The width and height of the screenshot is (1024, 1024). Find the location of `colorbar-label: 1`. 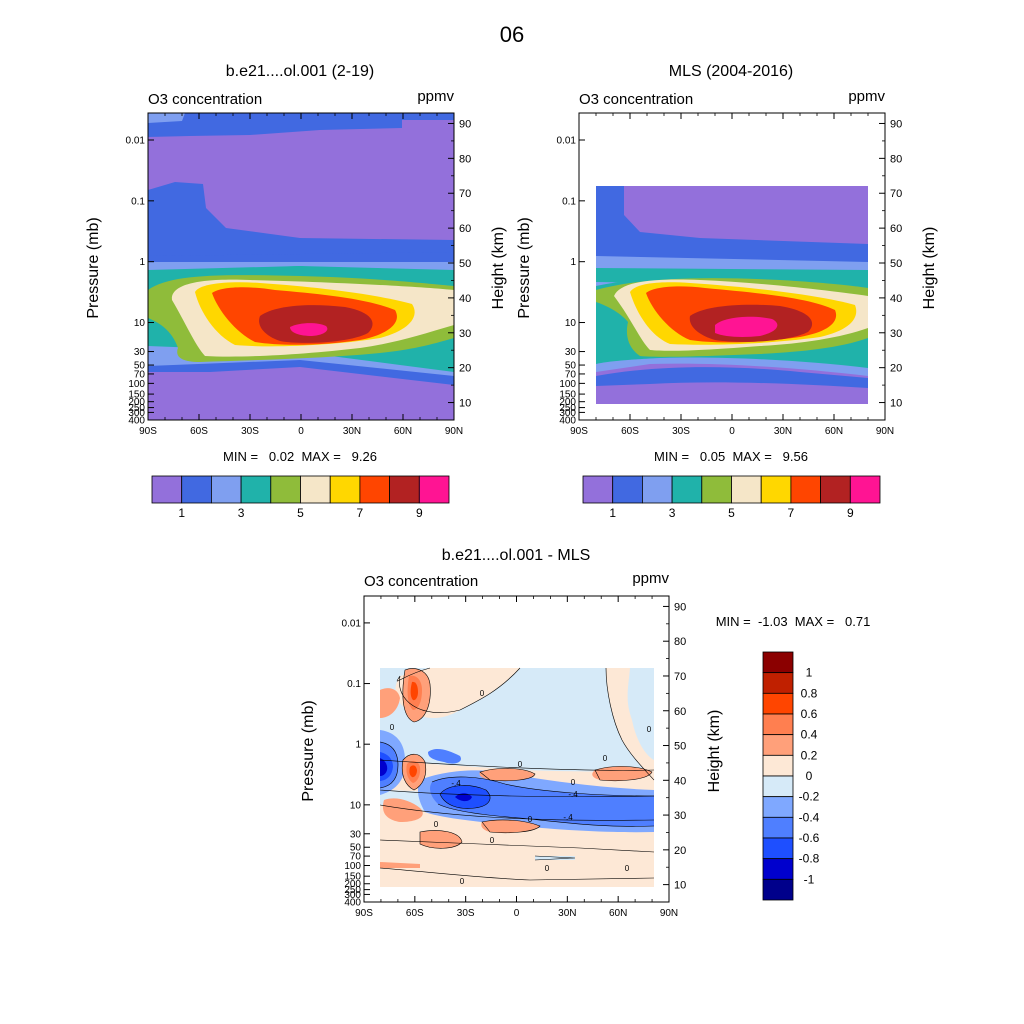

colorbar-label: 1 is located at coordinates (809, 673).